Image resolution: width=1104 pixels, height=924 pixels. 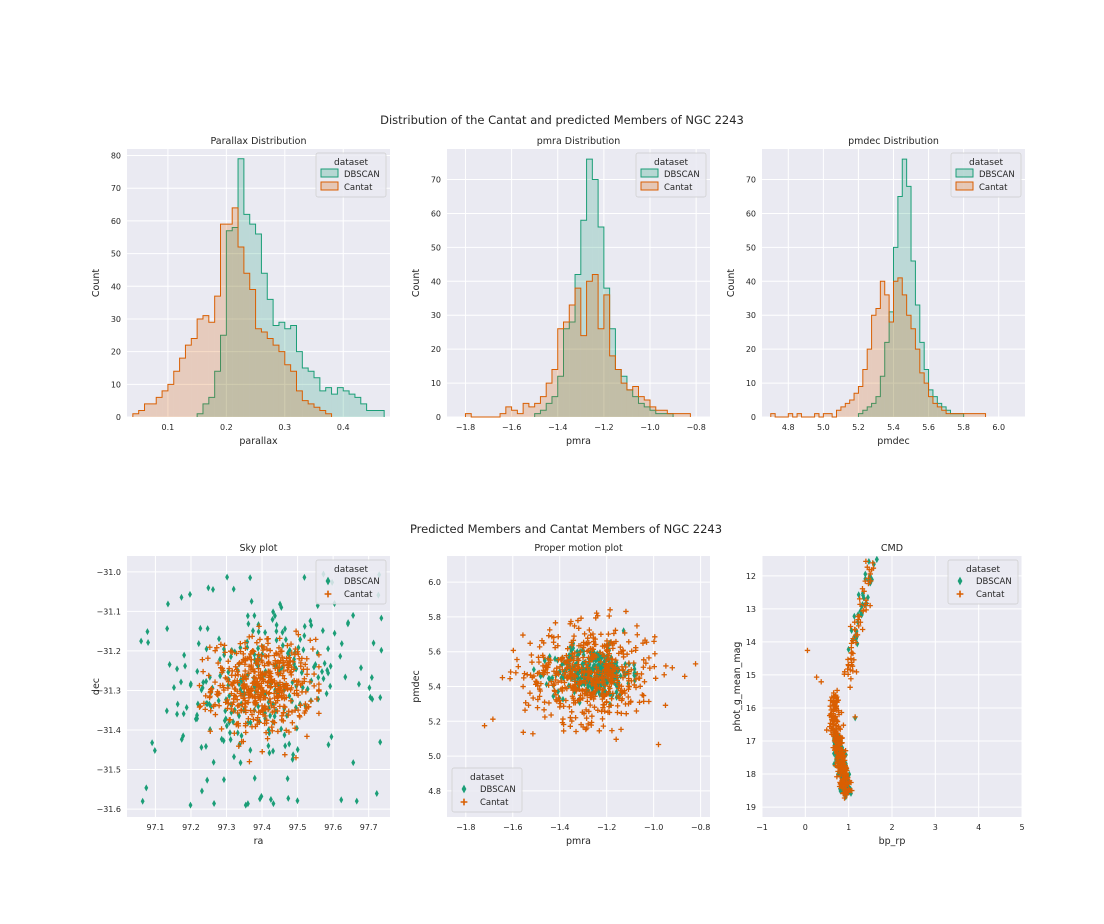 What do you see at coordinates (606, 827) in the screenshot?
I see `pm-xtick-label: −1.2` at bounding box center [606, 827].